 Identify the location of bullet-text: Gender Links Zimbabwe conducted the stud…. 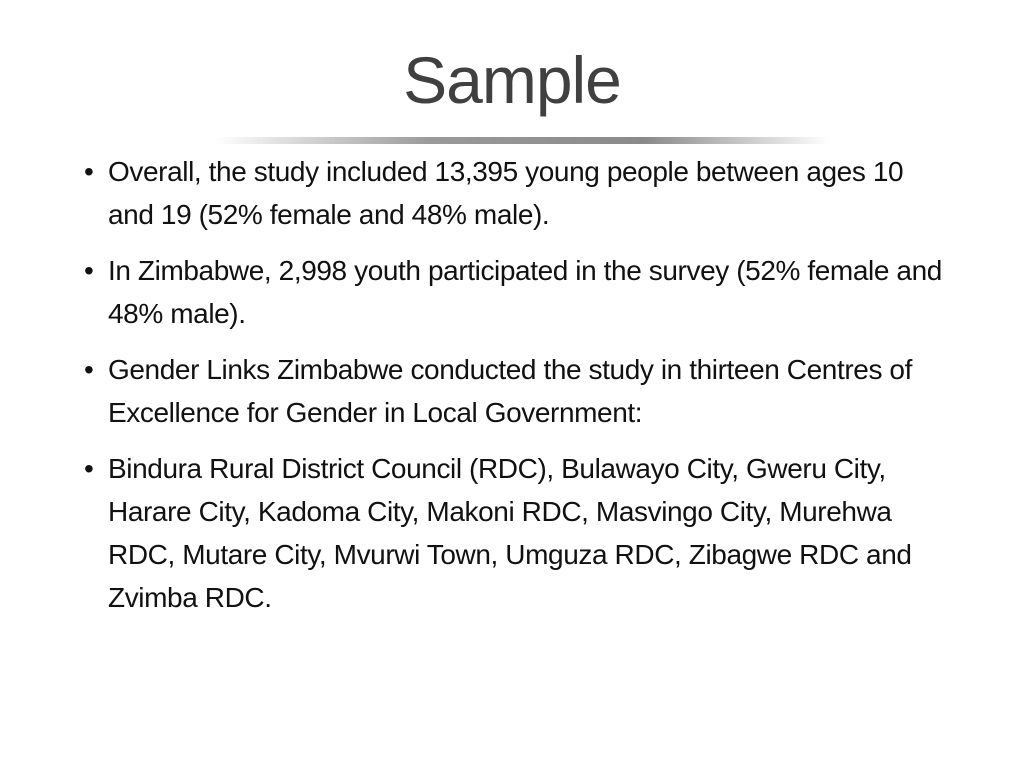
(510, 391).